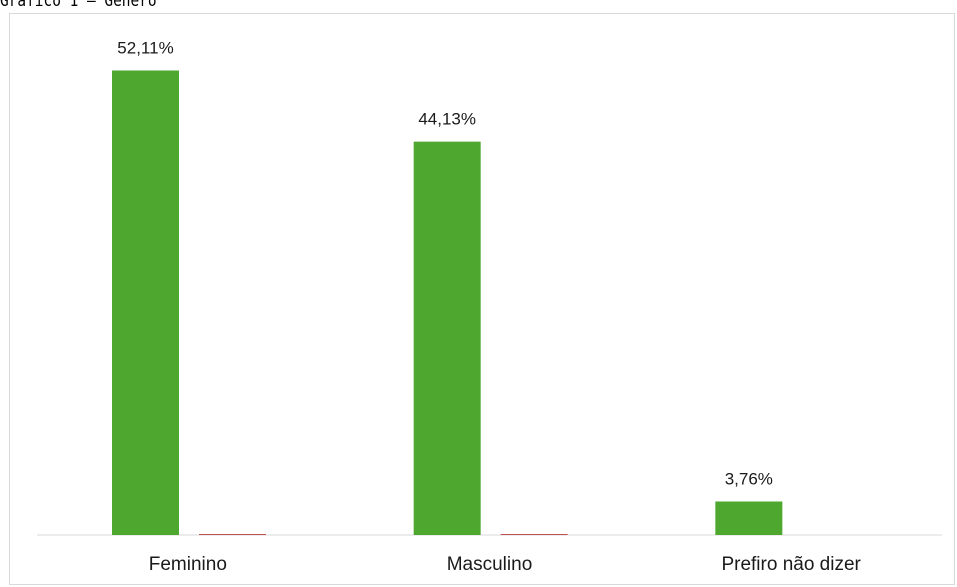  I want to click on chart-caption: Gráfico 1 – Gênero, so click(78, 5).